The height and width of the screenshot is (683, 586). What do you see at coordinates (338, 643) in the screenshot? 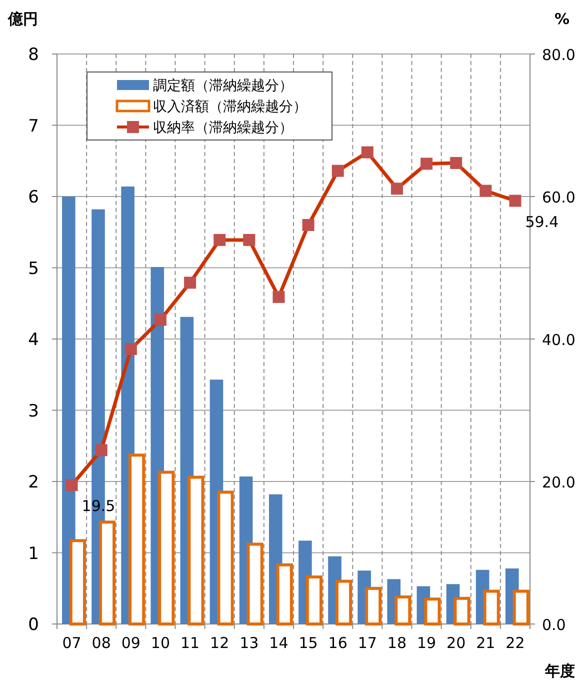
I see `x-tick-label: 16` at bounding box center [338, 643].